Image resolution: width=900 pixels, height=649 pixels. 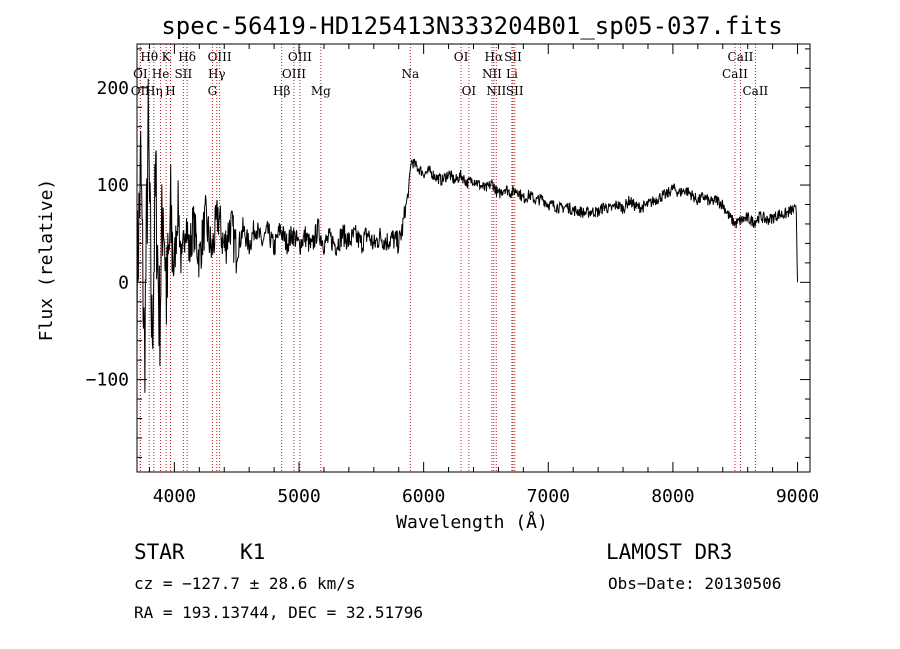 I want to click on marker-label-12: Hγ, so click(x=217, y=74).